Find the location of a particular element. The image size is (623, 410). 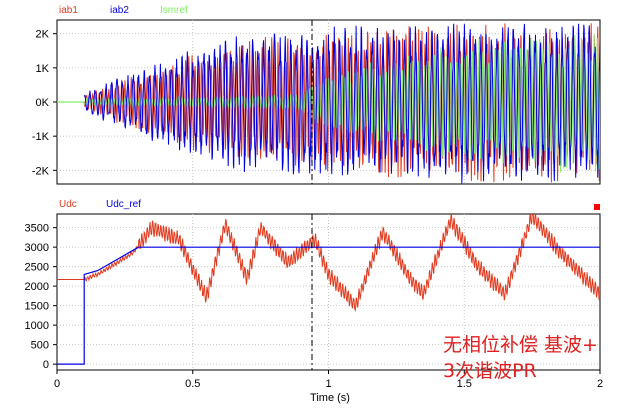

x-axis-label: Time (s) is located at coordinates (330, 398).